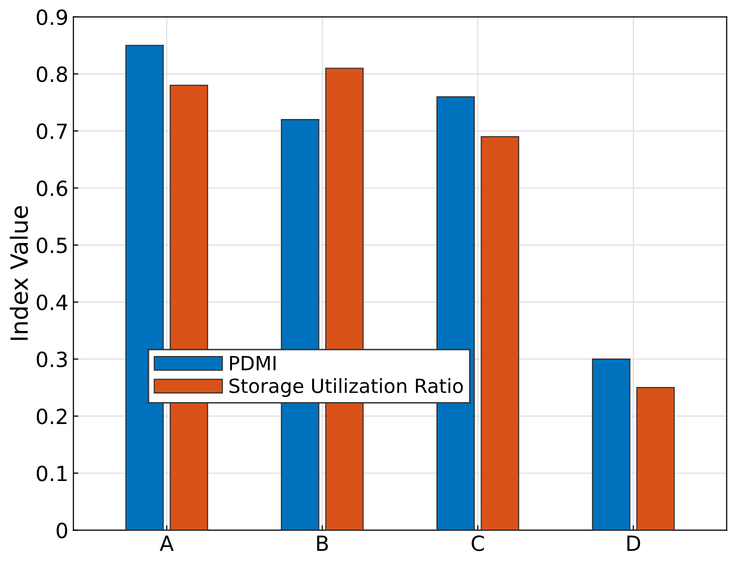  I want to click on x-tick-label: B, so click(322, 543).